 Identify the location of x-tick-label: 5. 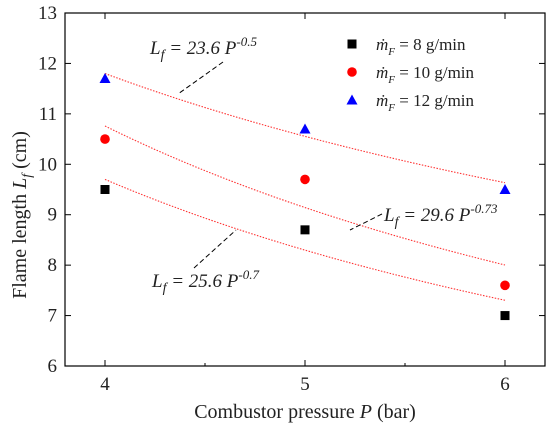
(305, 384).